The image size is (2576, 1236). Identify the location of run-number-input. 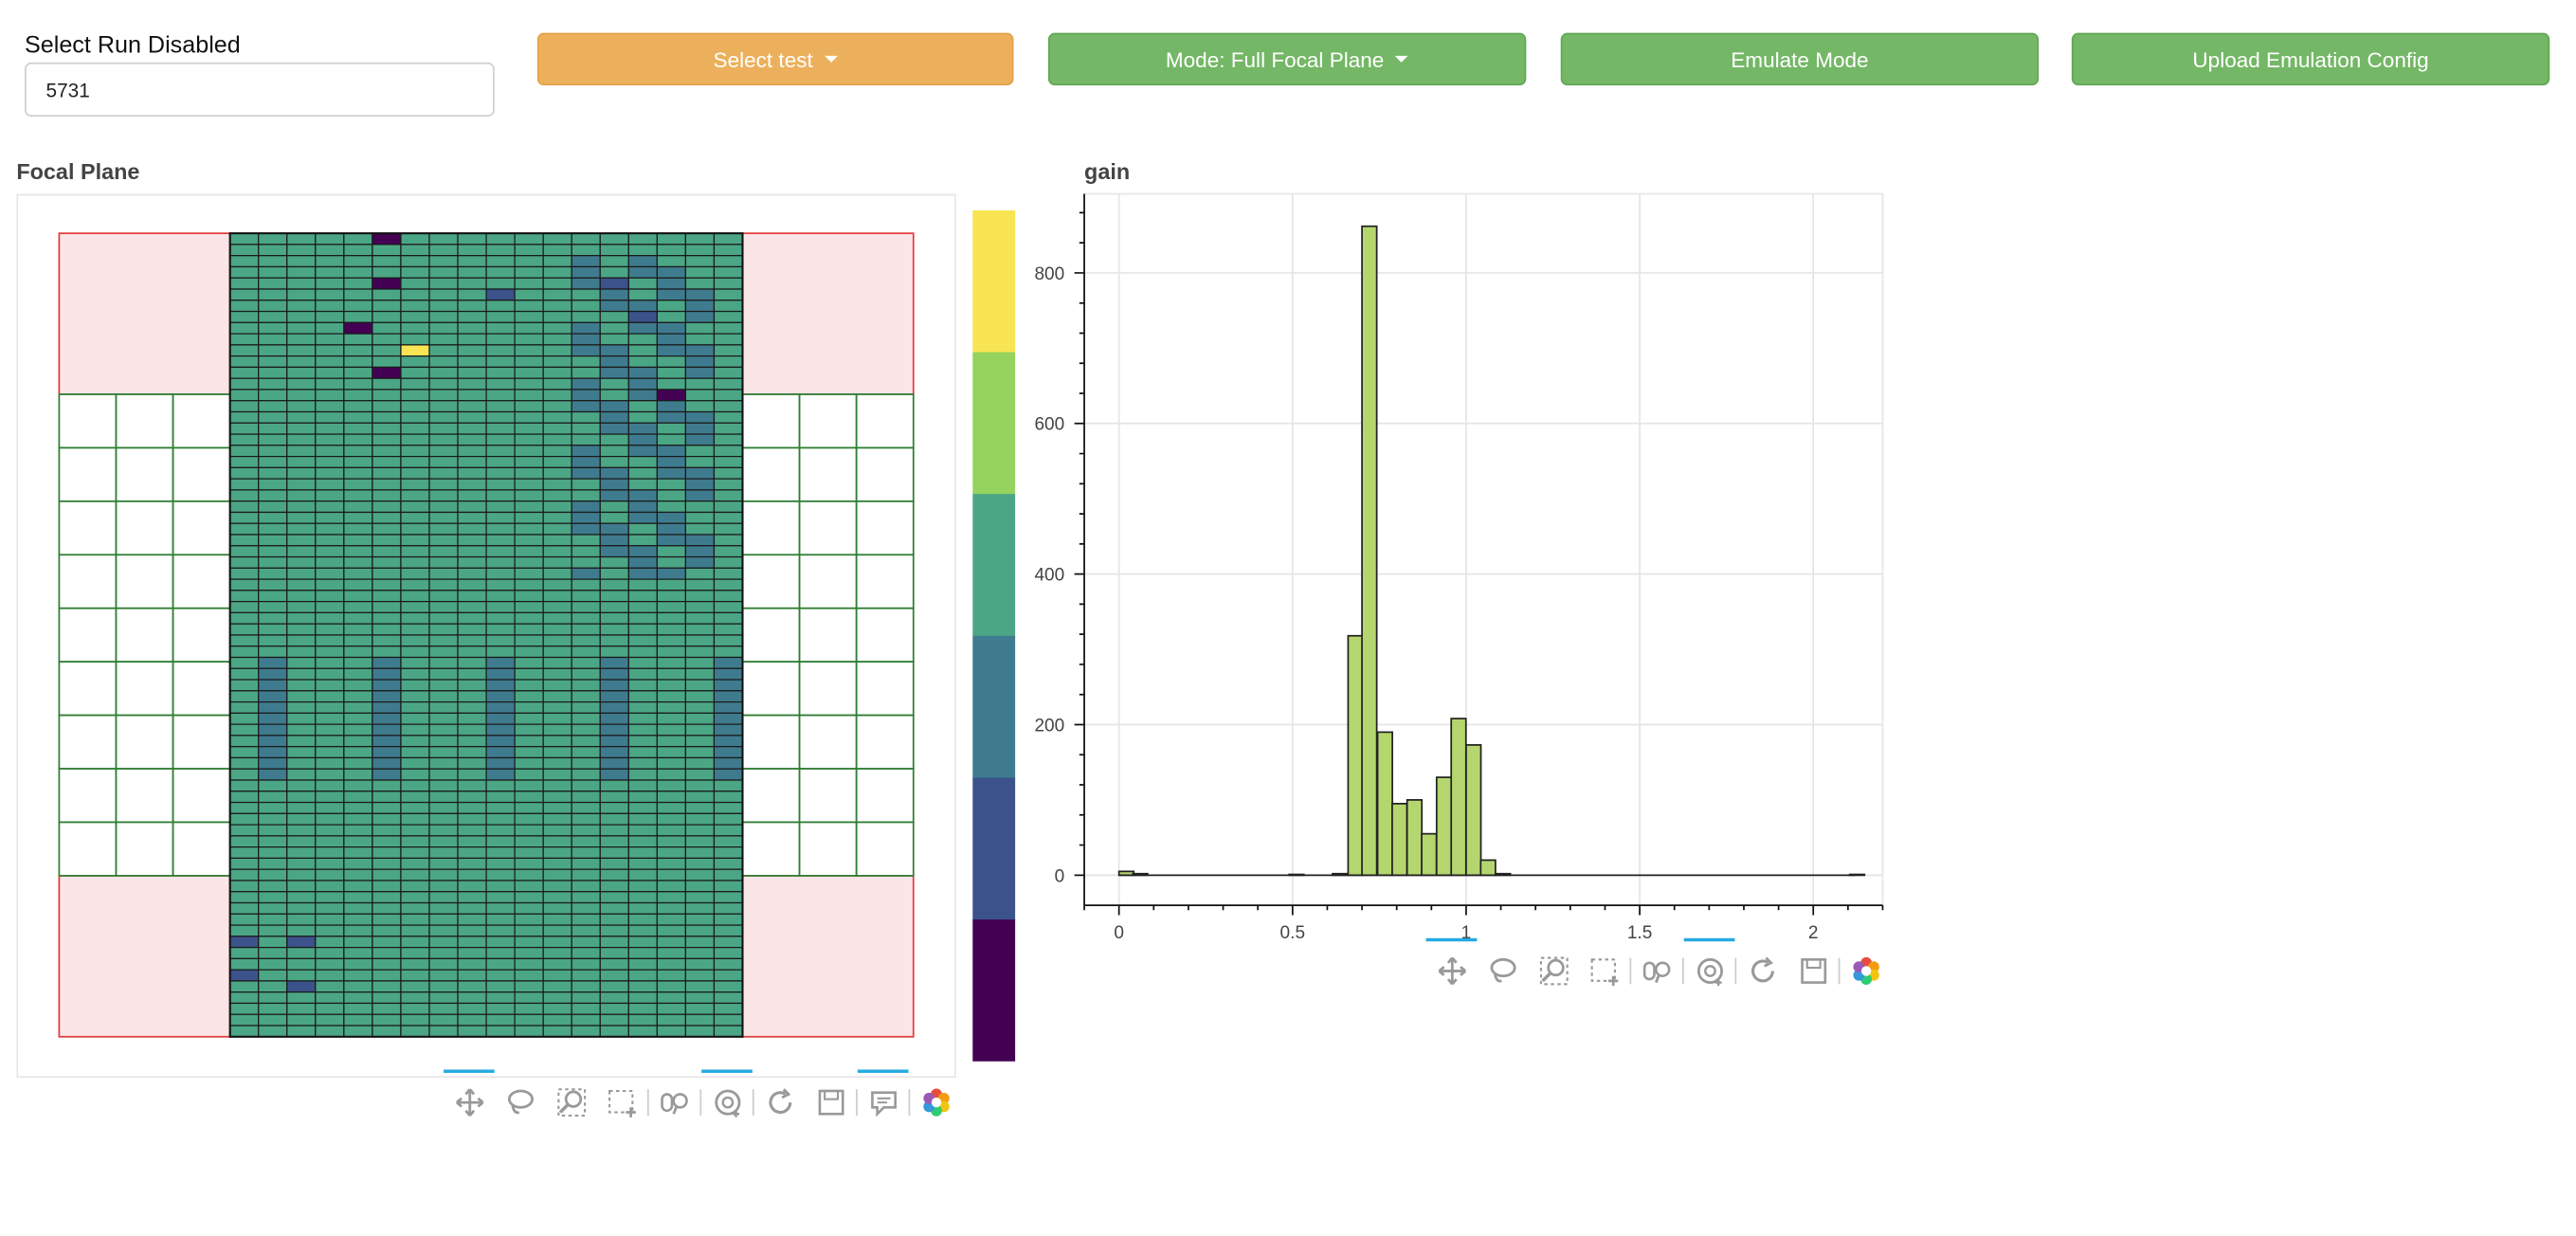
(260, 90).